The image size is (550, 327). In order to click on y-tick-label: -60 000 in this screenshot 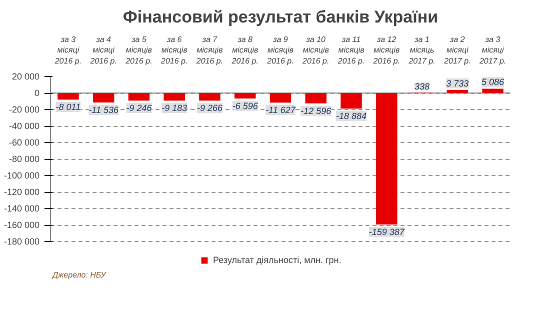, I will do `click(24, 143)`.